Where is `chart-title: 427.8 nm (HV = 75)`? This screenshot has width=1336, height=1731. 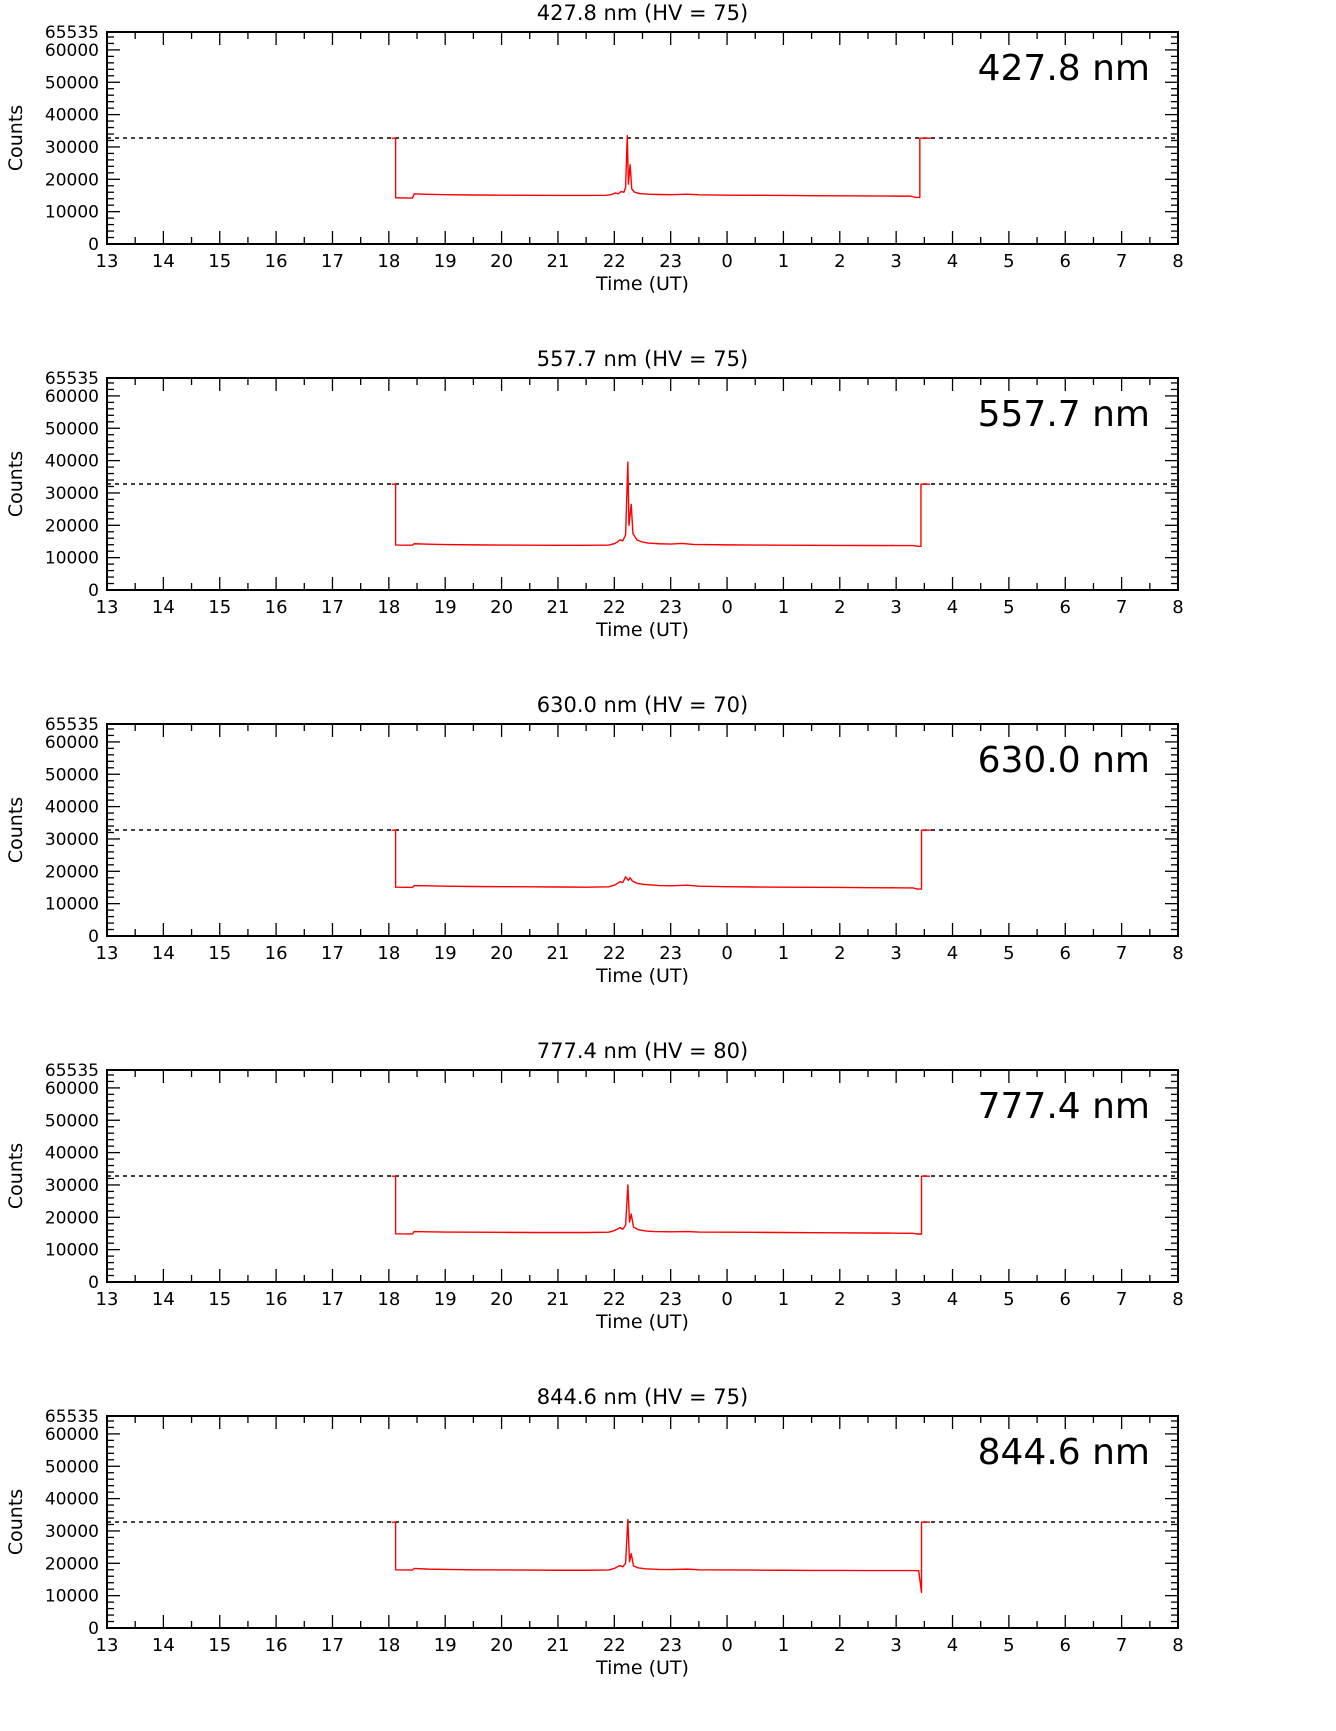
chart-title: 427.8 nm (HV = 75) is located at coordinates (642, 13).